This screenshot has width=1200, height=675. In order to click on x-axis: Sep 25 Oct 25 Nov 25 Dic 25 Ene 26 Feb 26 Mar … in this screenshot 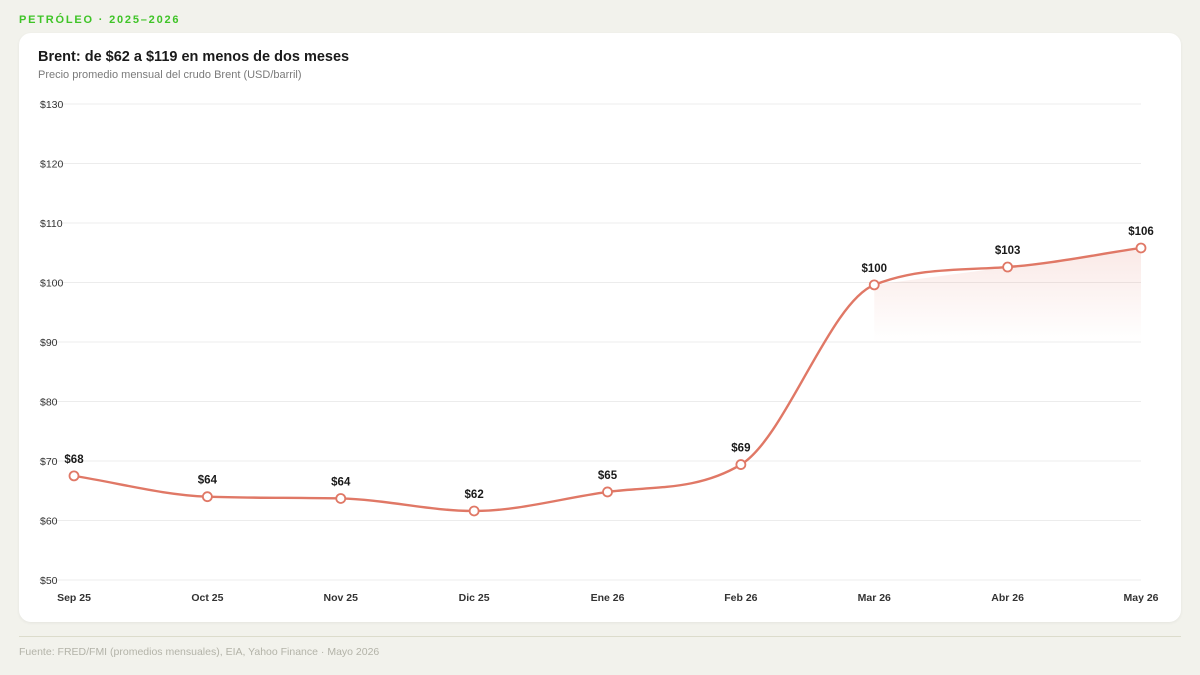, I will do `click(608, 598)`.